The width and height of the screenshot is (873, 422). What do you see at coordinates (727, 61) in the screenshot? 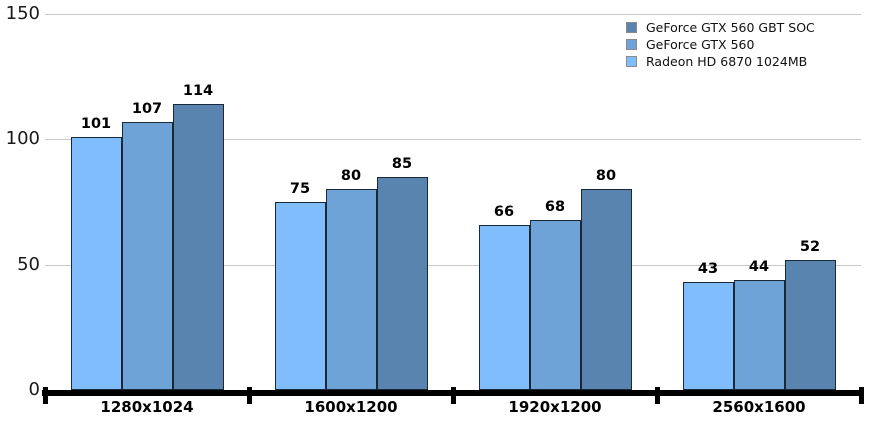
I see `legend-label: Radeon HD 6870 1024MB` at bounding box center [727, 61].